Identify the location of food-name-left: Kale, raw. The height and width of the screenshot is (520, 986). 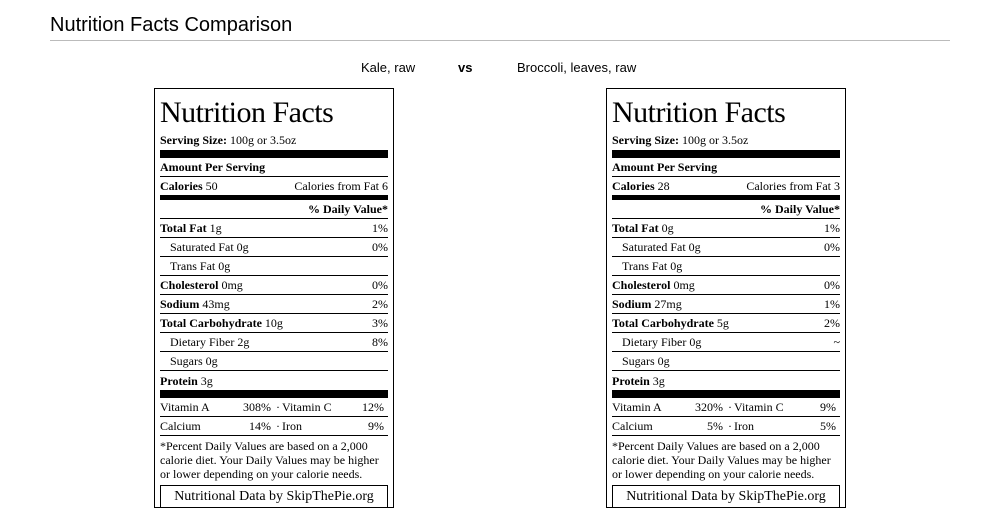
(388, 67).